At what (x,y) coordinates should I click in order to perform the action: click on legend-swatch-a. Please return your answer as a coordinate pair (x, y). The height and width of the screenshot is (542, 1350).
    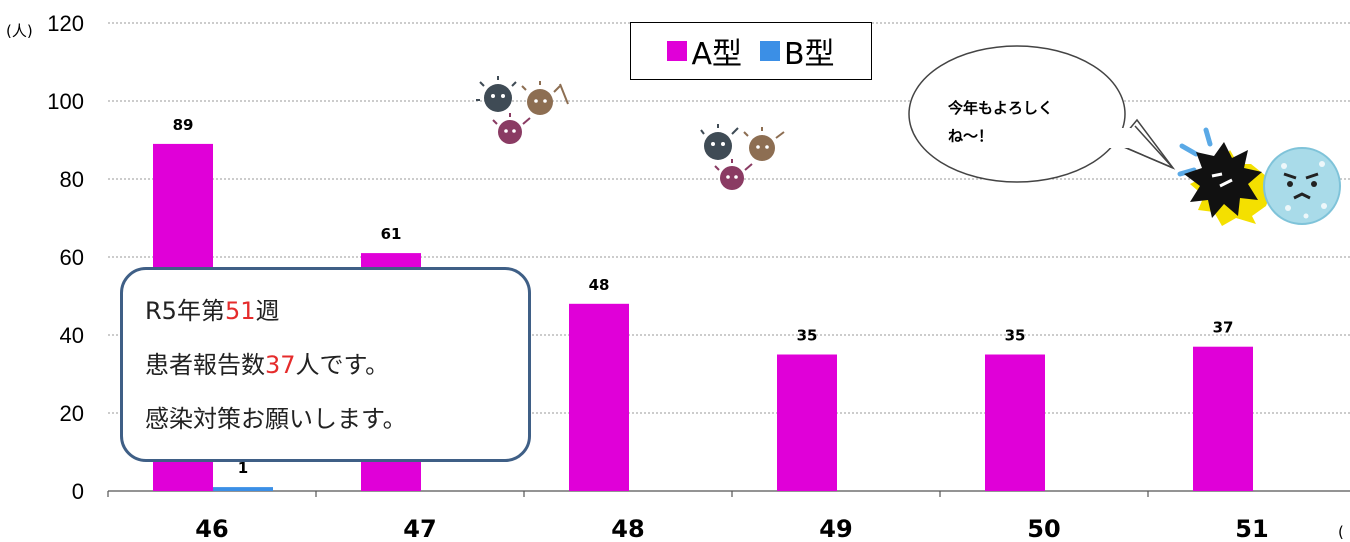
    Looking at the image, I should click on (677, 51).